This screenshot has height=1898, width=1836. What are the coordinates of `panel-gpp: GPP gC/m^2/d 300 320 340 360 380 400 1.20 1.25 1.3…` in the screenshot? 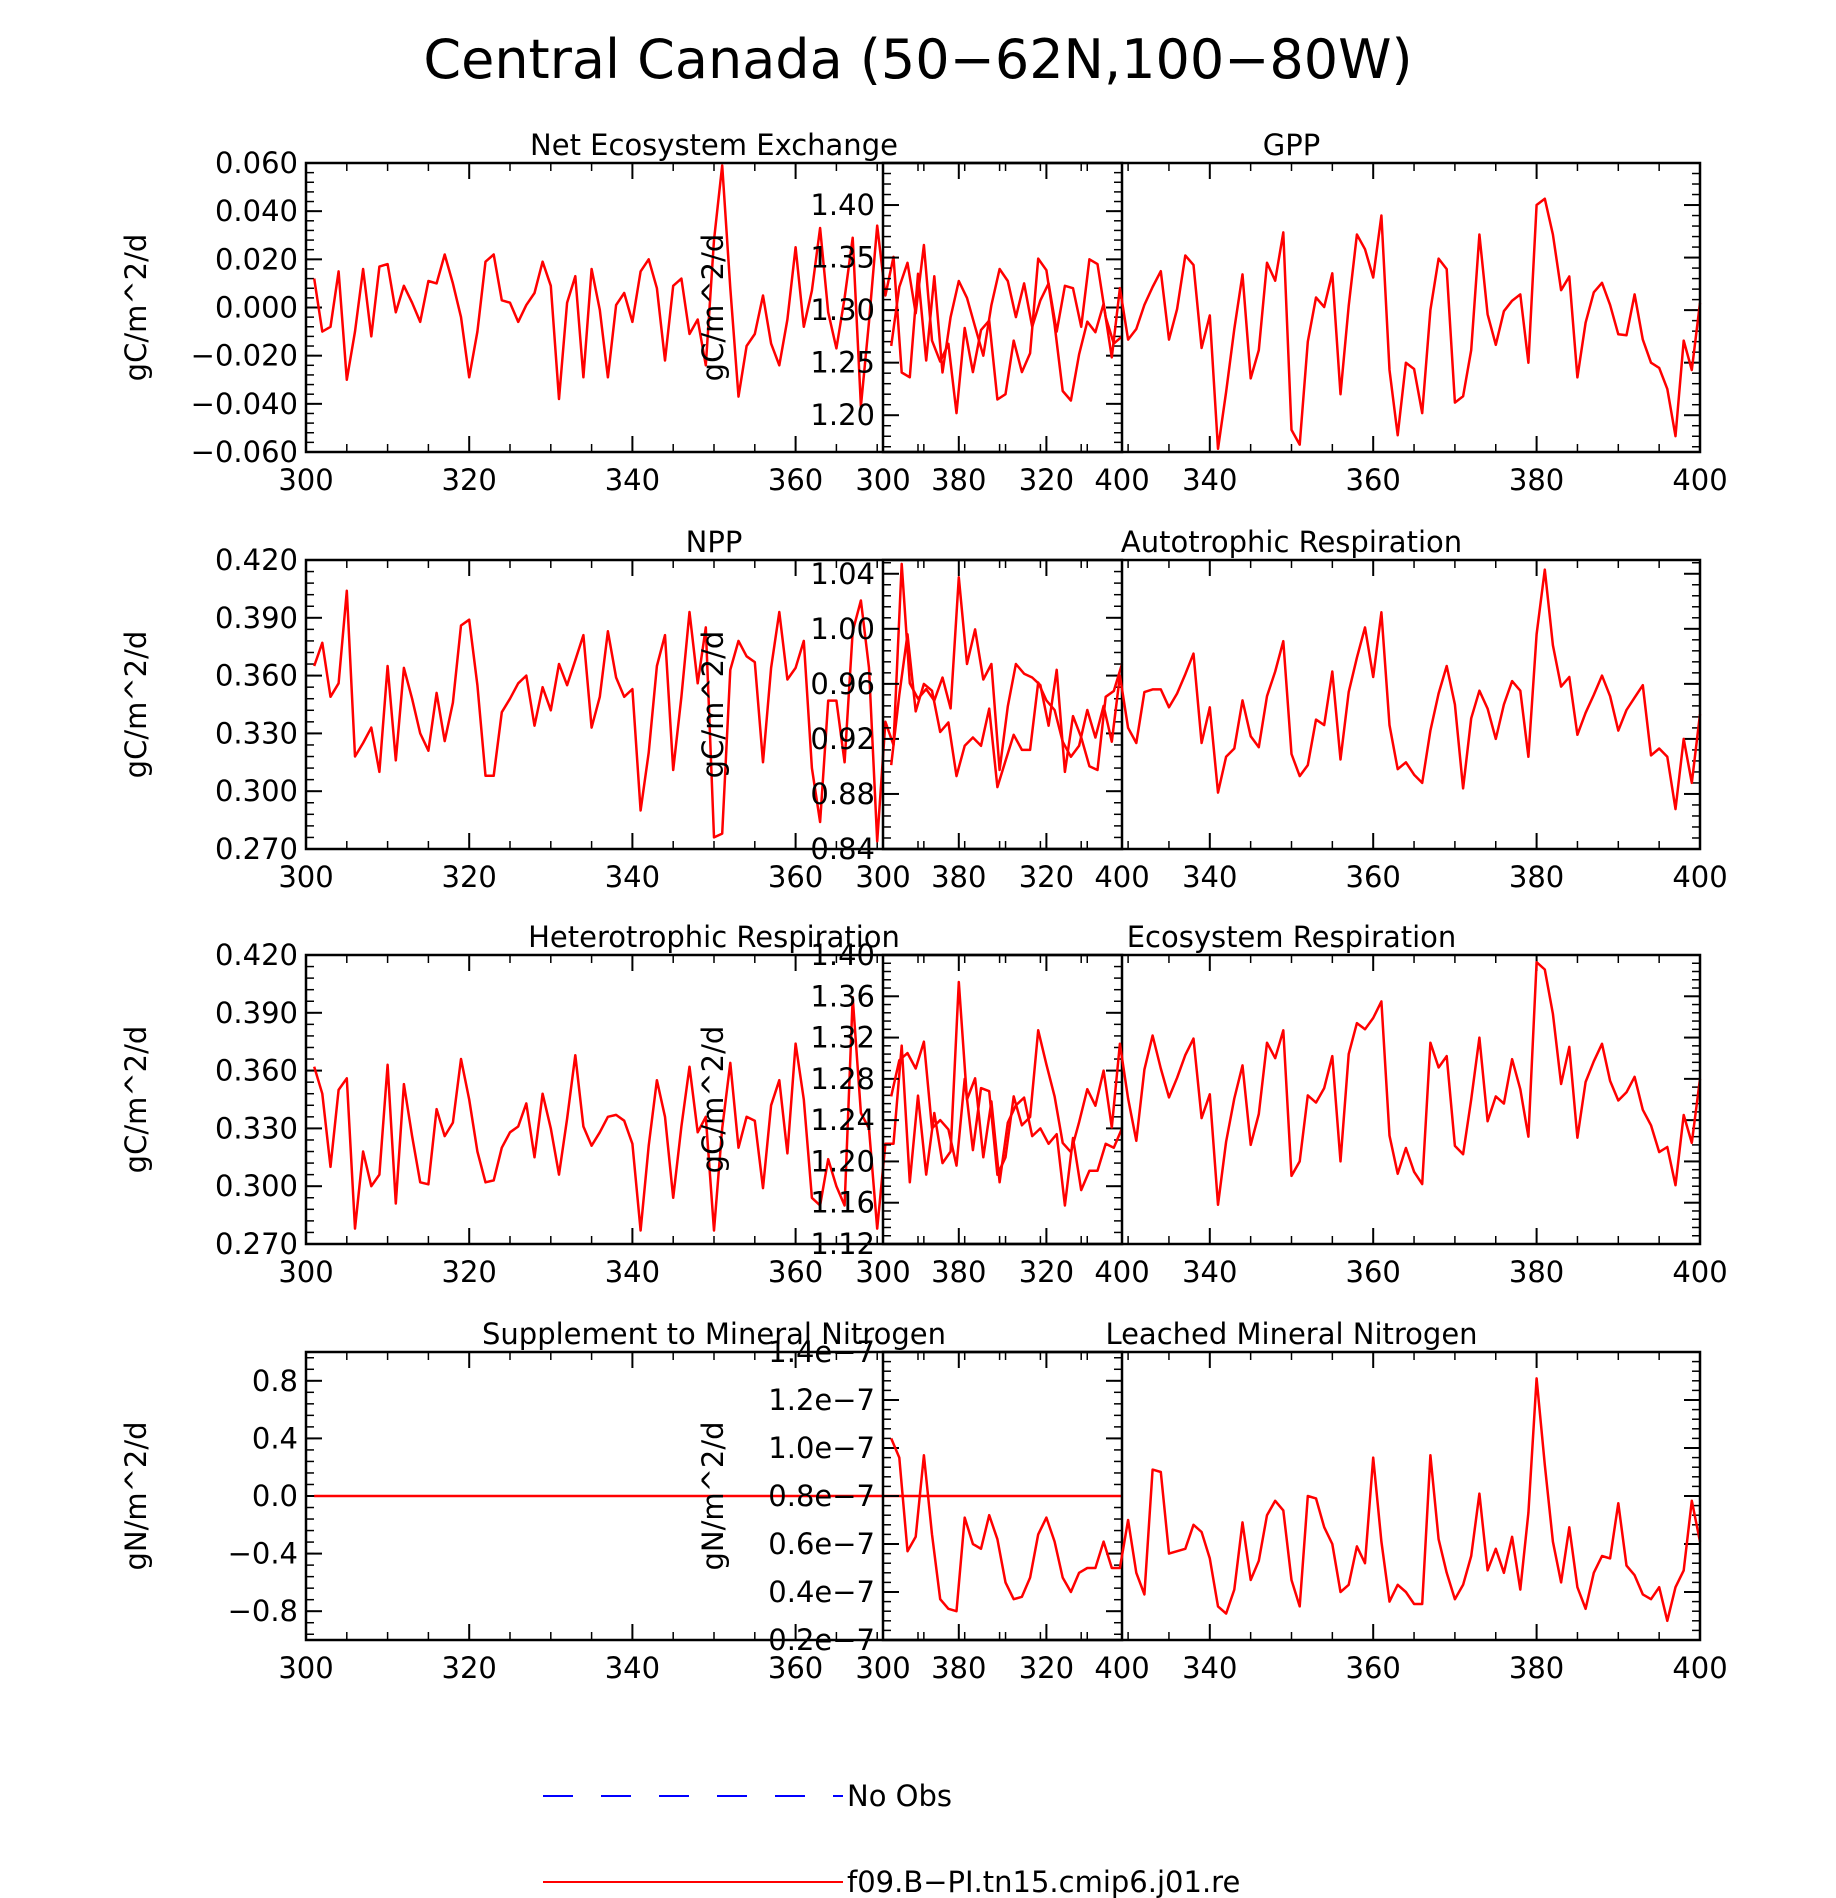 It's located at (1212, 312).